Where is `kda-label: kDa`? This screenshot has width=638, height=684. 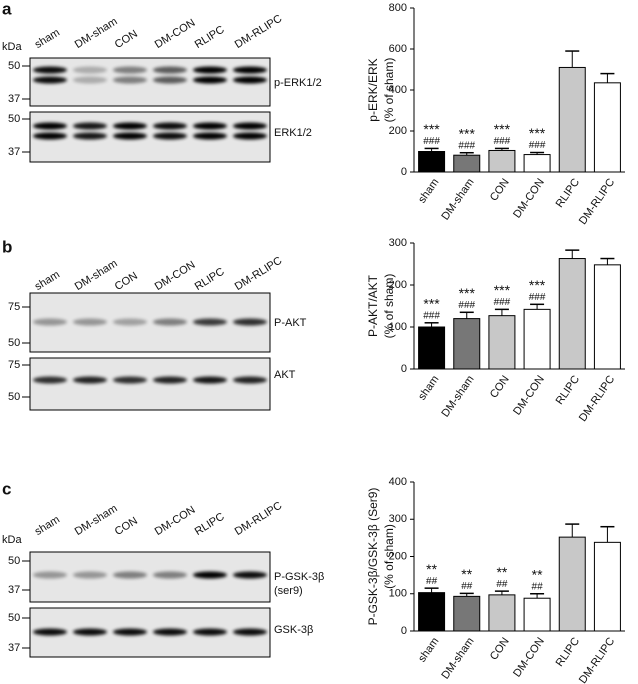 kda-label: kDa is located at coordinates (12, 47).